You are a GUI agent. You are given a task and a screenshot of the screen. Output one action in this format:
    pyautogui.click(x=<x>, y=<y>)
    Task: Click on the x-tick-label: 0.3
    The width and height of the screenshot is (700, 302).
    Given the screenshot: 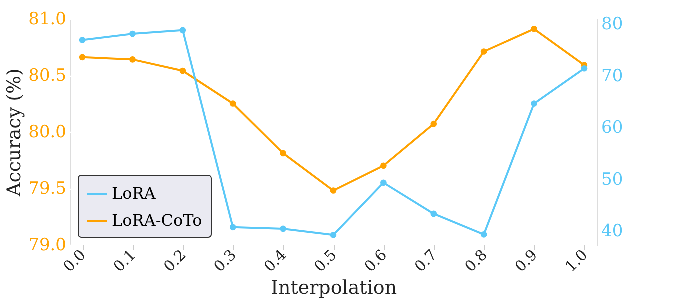 What is the action you would take?
    pyautogui.click(x=225, y=261)
    